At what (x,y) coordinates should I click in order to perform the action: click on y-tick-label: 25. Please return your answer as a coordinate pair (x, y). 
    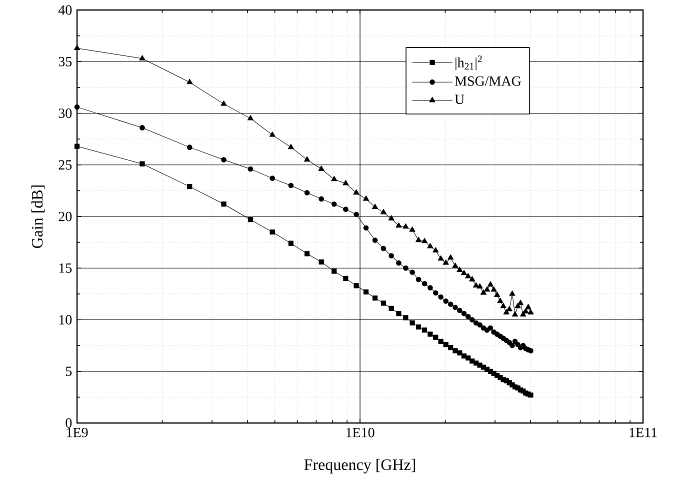
    Looking at the image, I should click on (65, 165).